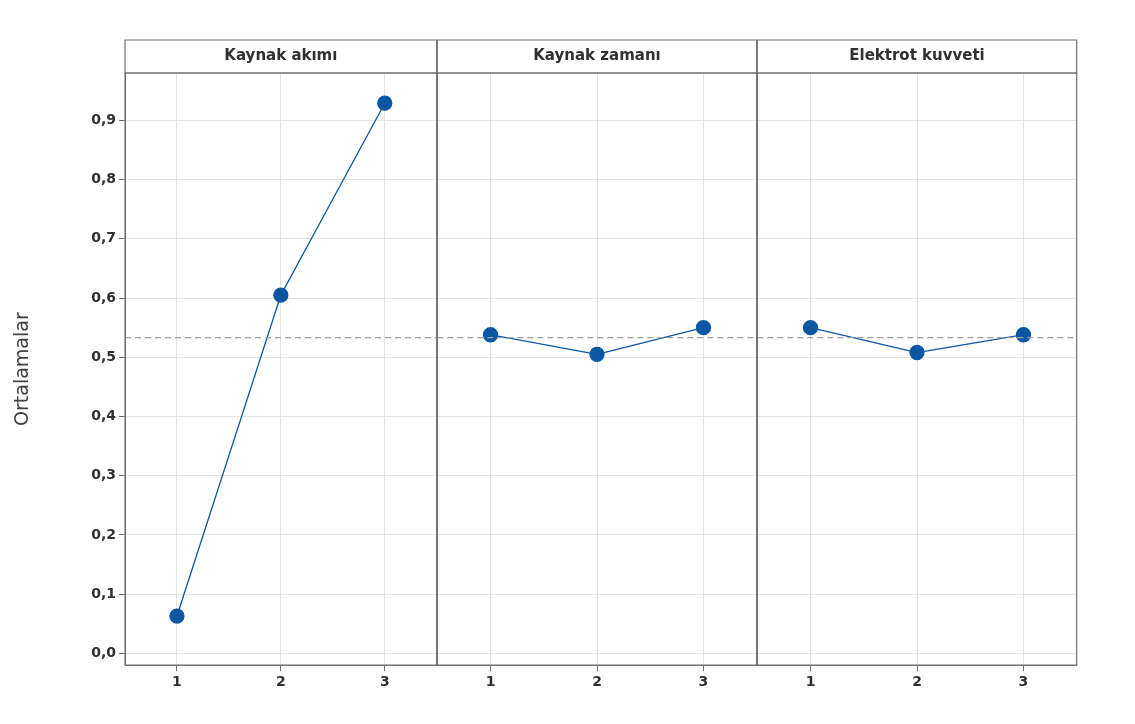 The height and width of the screenshot is (724, 1135). What do you see at coordinates (103, 178) in the screenshot?
I see `y-tick-label: 0,8` at bounding box center [103, 178].